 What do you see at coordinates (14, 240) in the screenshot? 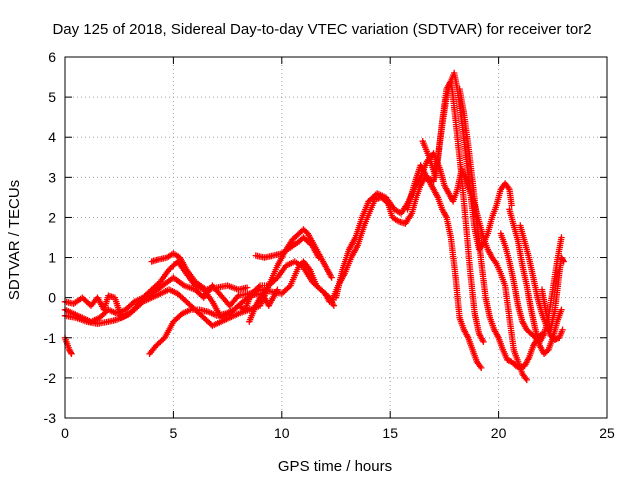
I see `y-axis-label: SDTVAR / TECUs` at bounding box center [14, 240].